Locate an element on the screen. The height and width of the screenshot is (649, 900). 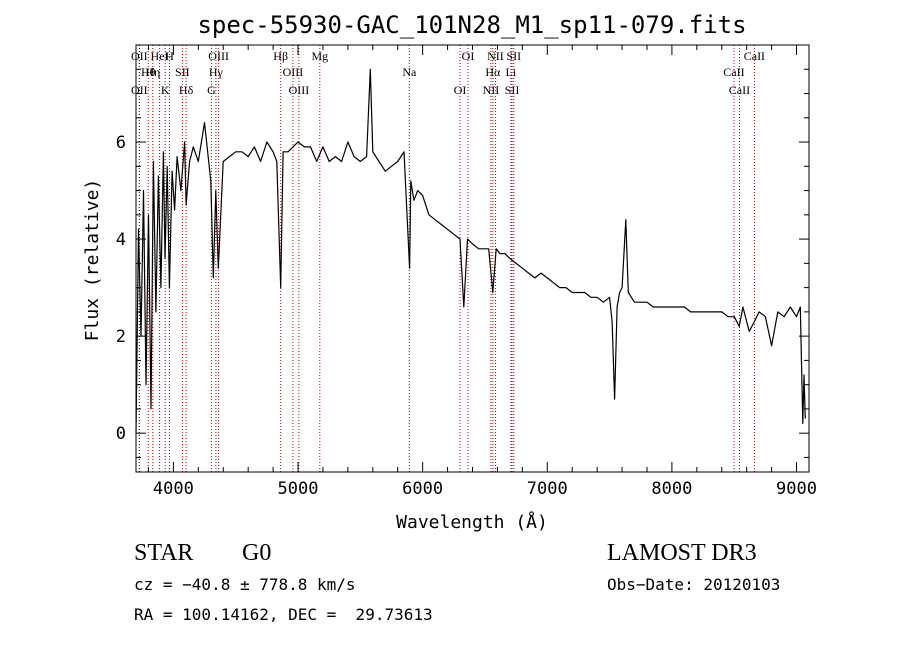
line-label-9: OIII is located at coordinates (218, 56).